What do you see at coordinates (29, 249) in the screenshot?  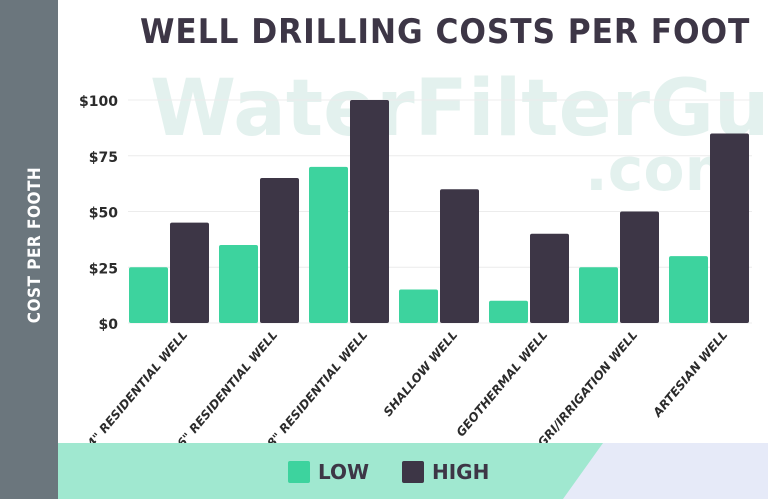 I see `sidebar-band` at bounding box center [29, 249].